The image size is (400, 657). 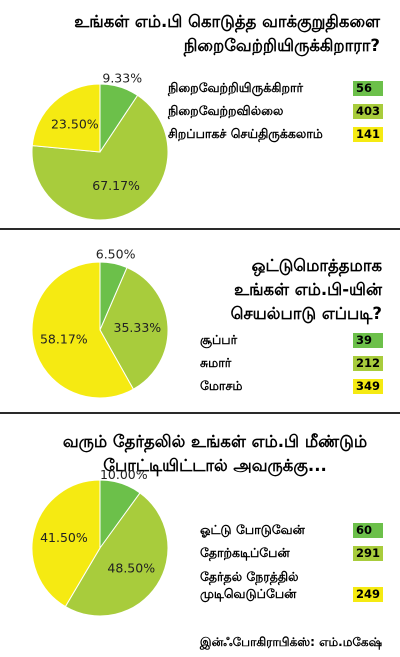 What do you see at coordinates (368, 134) in the screenshot?
I see `chart-1-legend-count-3: 141` at bounding box center [368, 134].